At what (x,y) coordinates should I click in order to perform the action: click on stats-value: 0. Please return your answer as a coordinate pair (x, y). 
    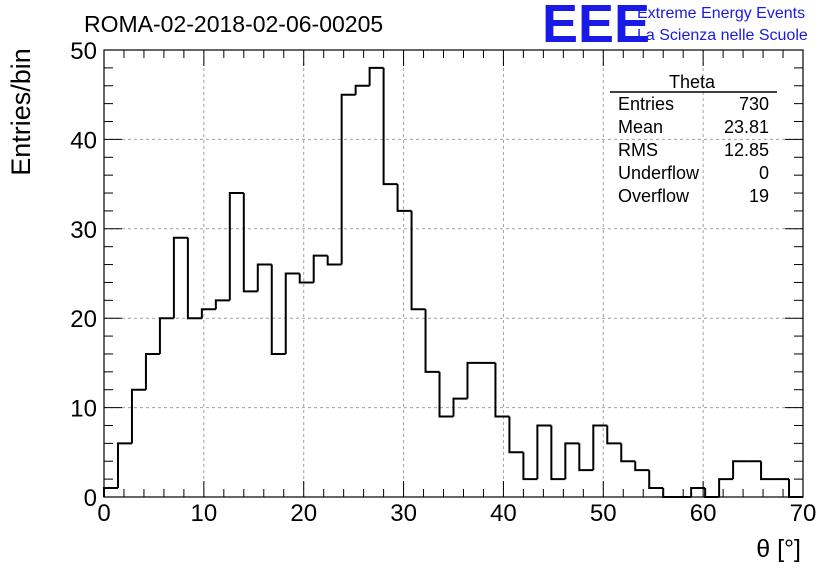
    Looking at the image, I should click on (764, 173).